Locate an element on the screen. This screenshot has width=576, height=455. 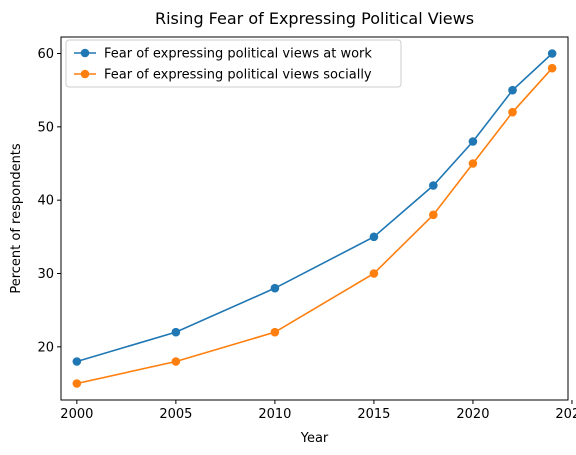
x-tick-label: 2005 is located at coordinates (175, 414).